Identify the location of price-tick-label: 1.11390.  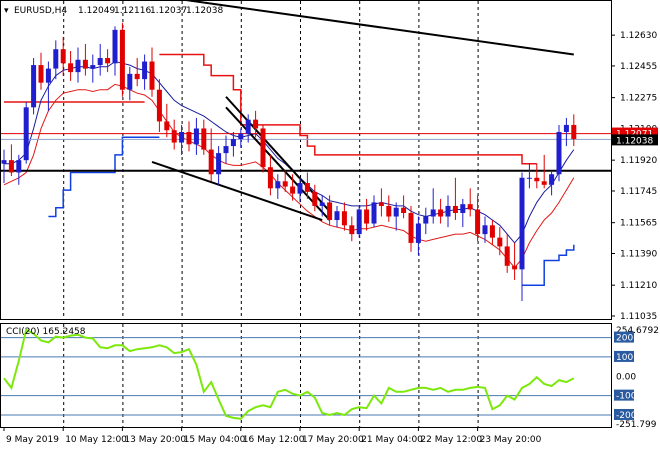
(638, 254).